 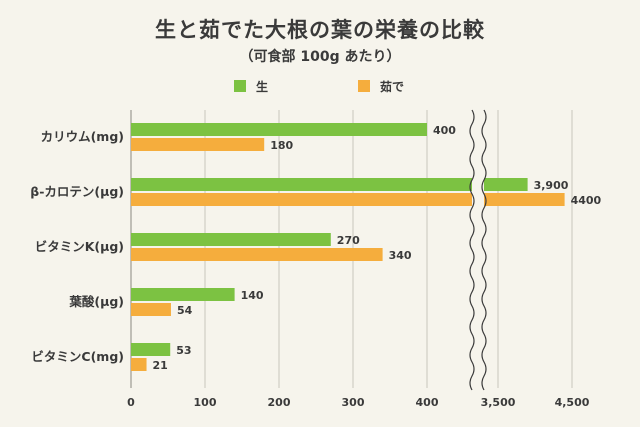 I want to click on chart-title: 生と茹でた大根の葉の栄養の比較, so click(x=320, y=30).